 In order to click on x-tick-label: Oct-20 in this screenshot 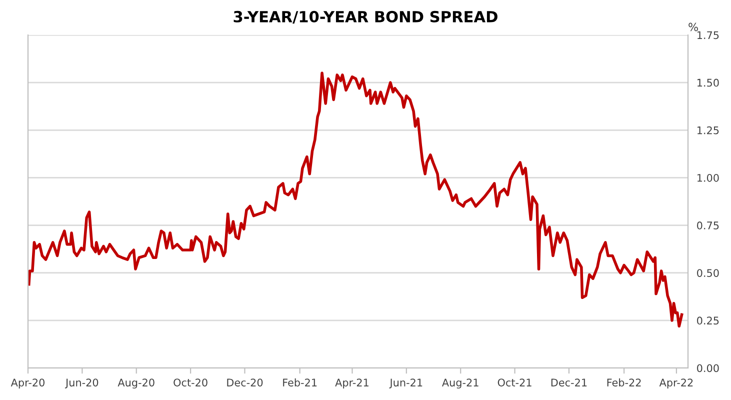, I will do `click(191, 382)`.